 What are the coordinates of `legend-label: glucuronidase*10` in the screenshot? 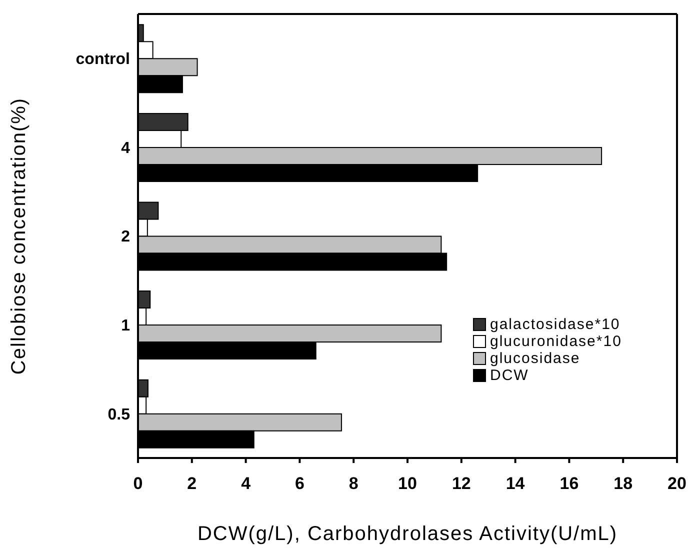 It's located at (556, 341).